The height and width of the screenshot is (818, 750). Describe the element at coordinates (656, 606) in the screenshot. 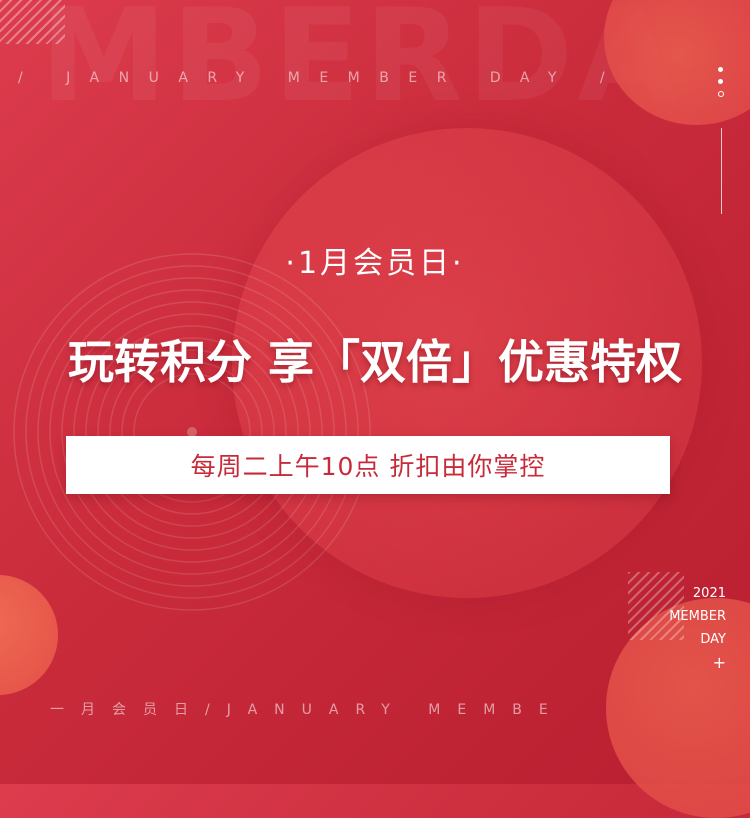

I see `hatch-pattern-bottom-right` at that location.